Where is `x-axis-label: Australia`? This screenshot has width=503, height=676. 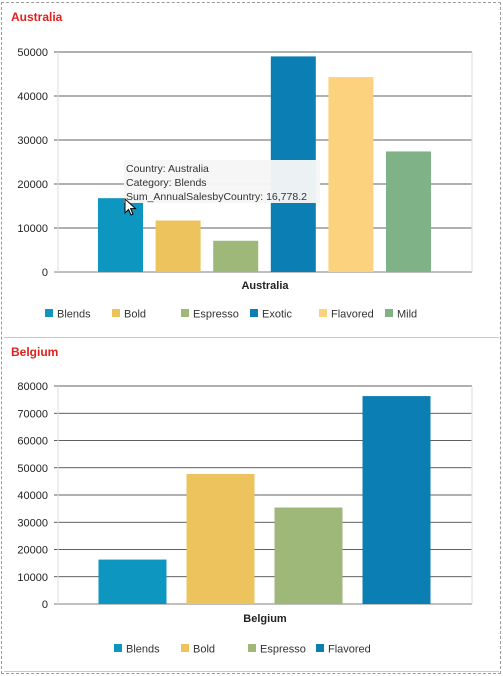
x-axis-label: Australia is located at coordinates (265, 286).